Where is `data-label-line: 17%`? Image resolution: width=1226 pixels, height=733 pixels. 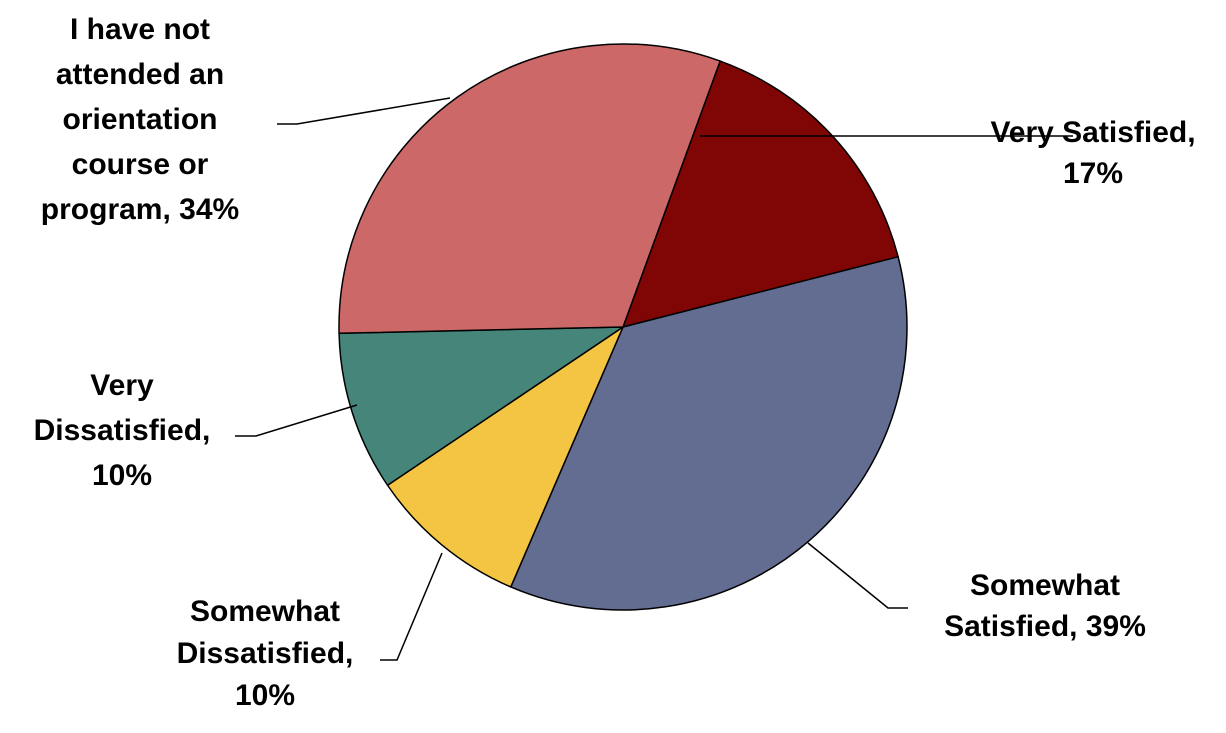
data-label-line: 17% is located at coordinates (1093, 173).